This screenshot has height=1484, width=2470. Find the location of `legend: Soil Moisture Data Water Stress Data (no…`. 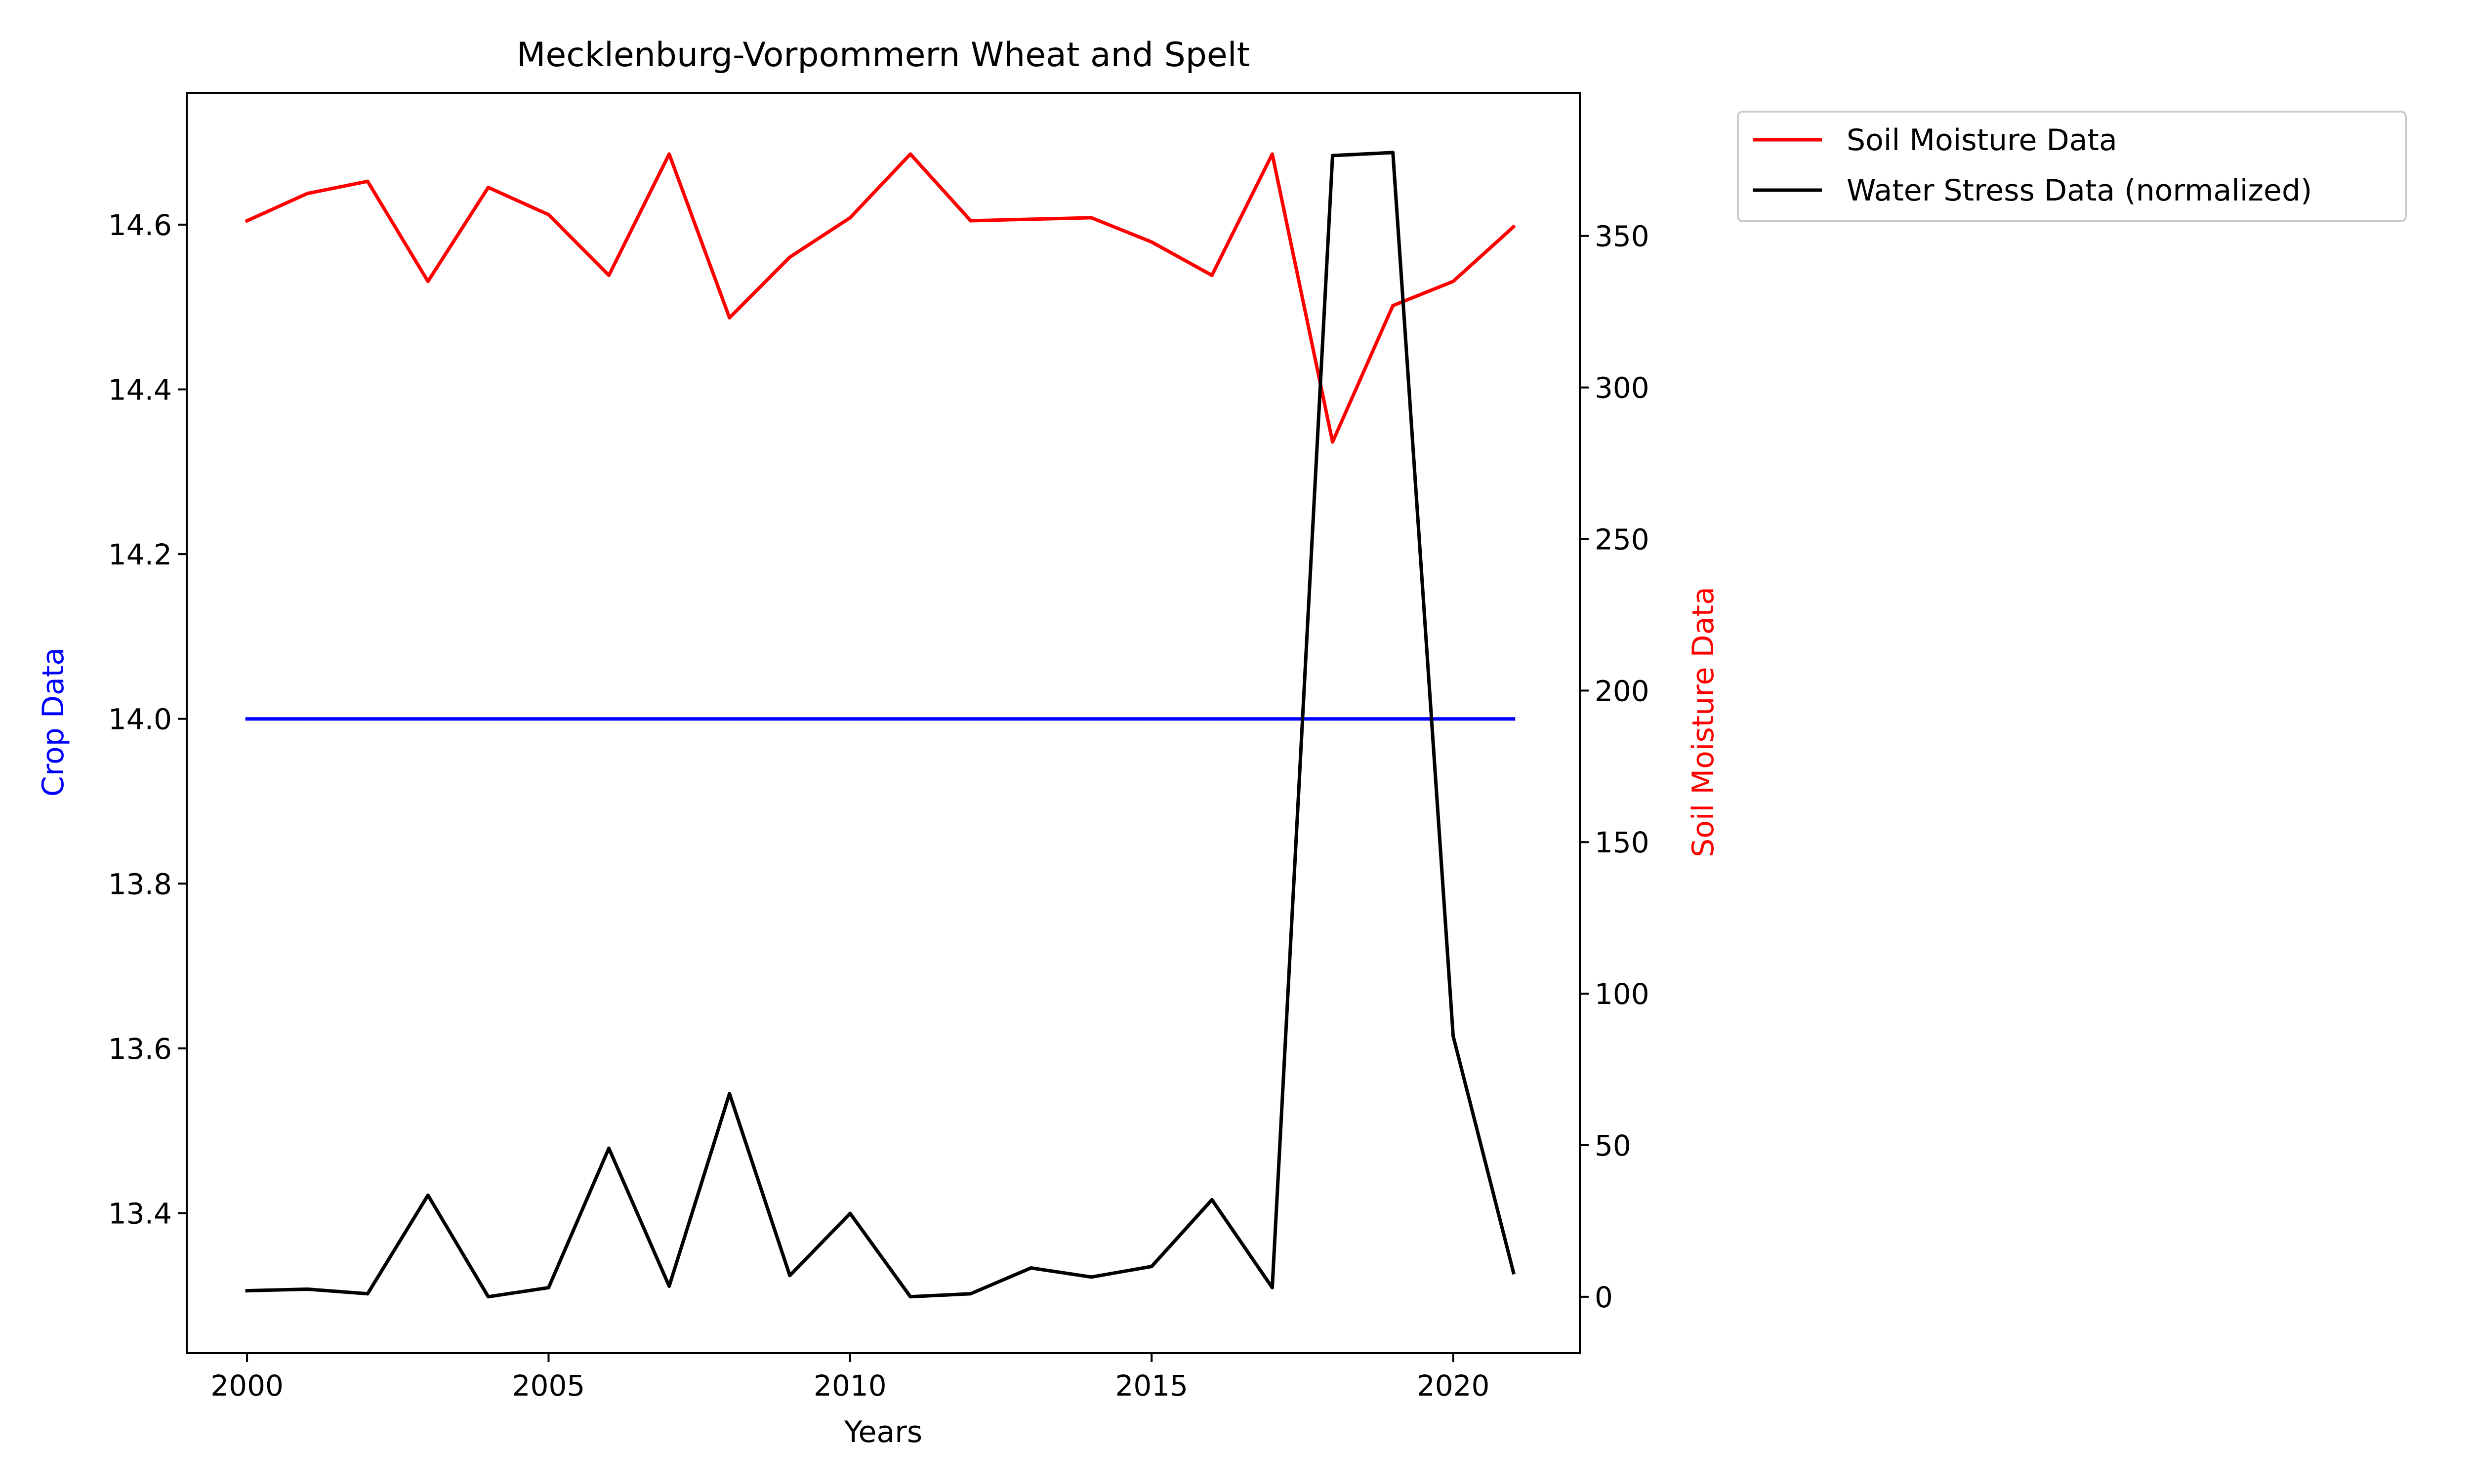

legend: Soil Moisture Data Water Stress Data (no… is located at coordinates (2072, 167).